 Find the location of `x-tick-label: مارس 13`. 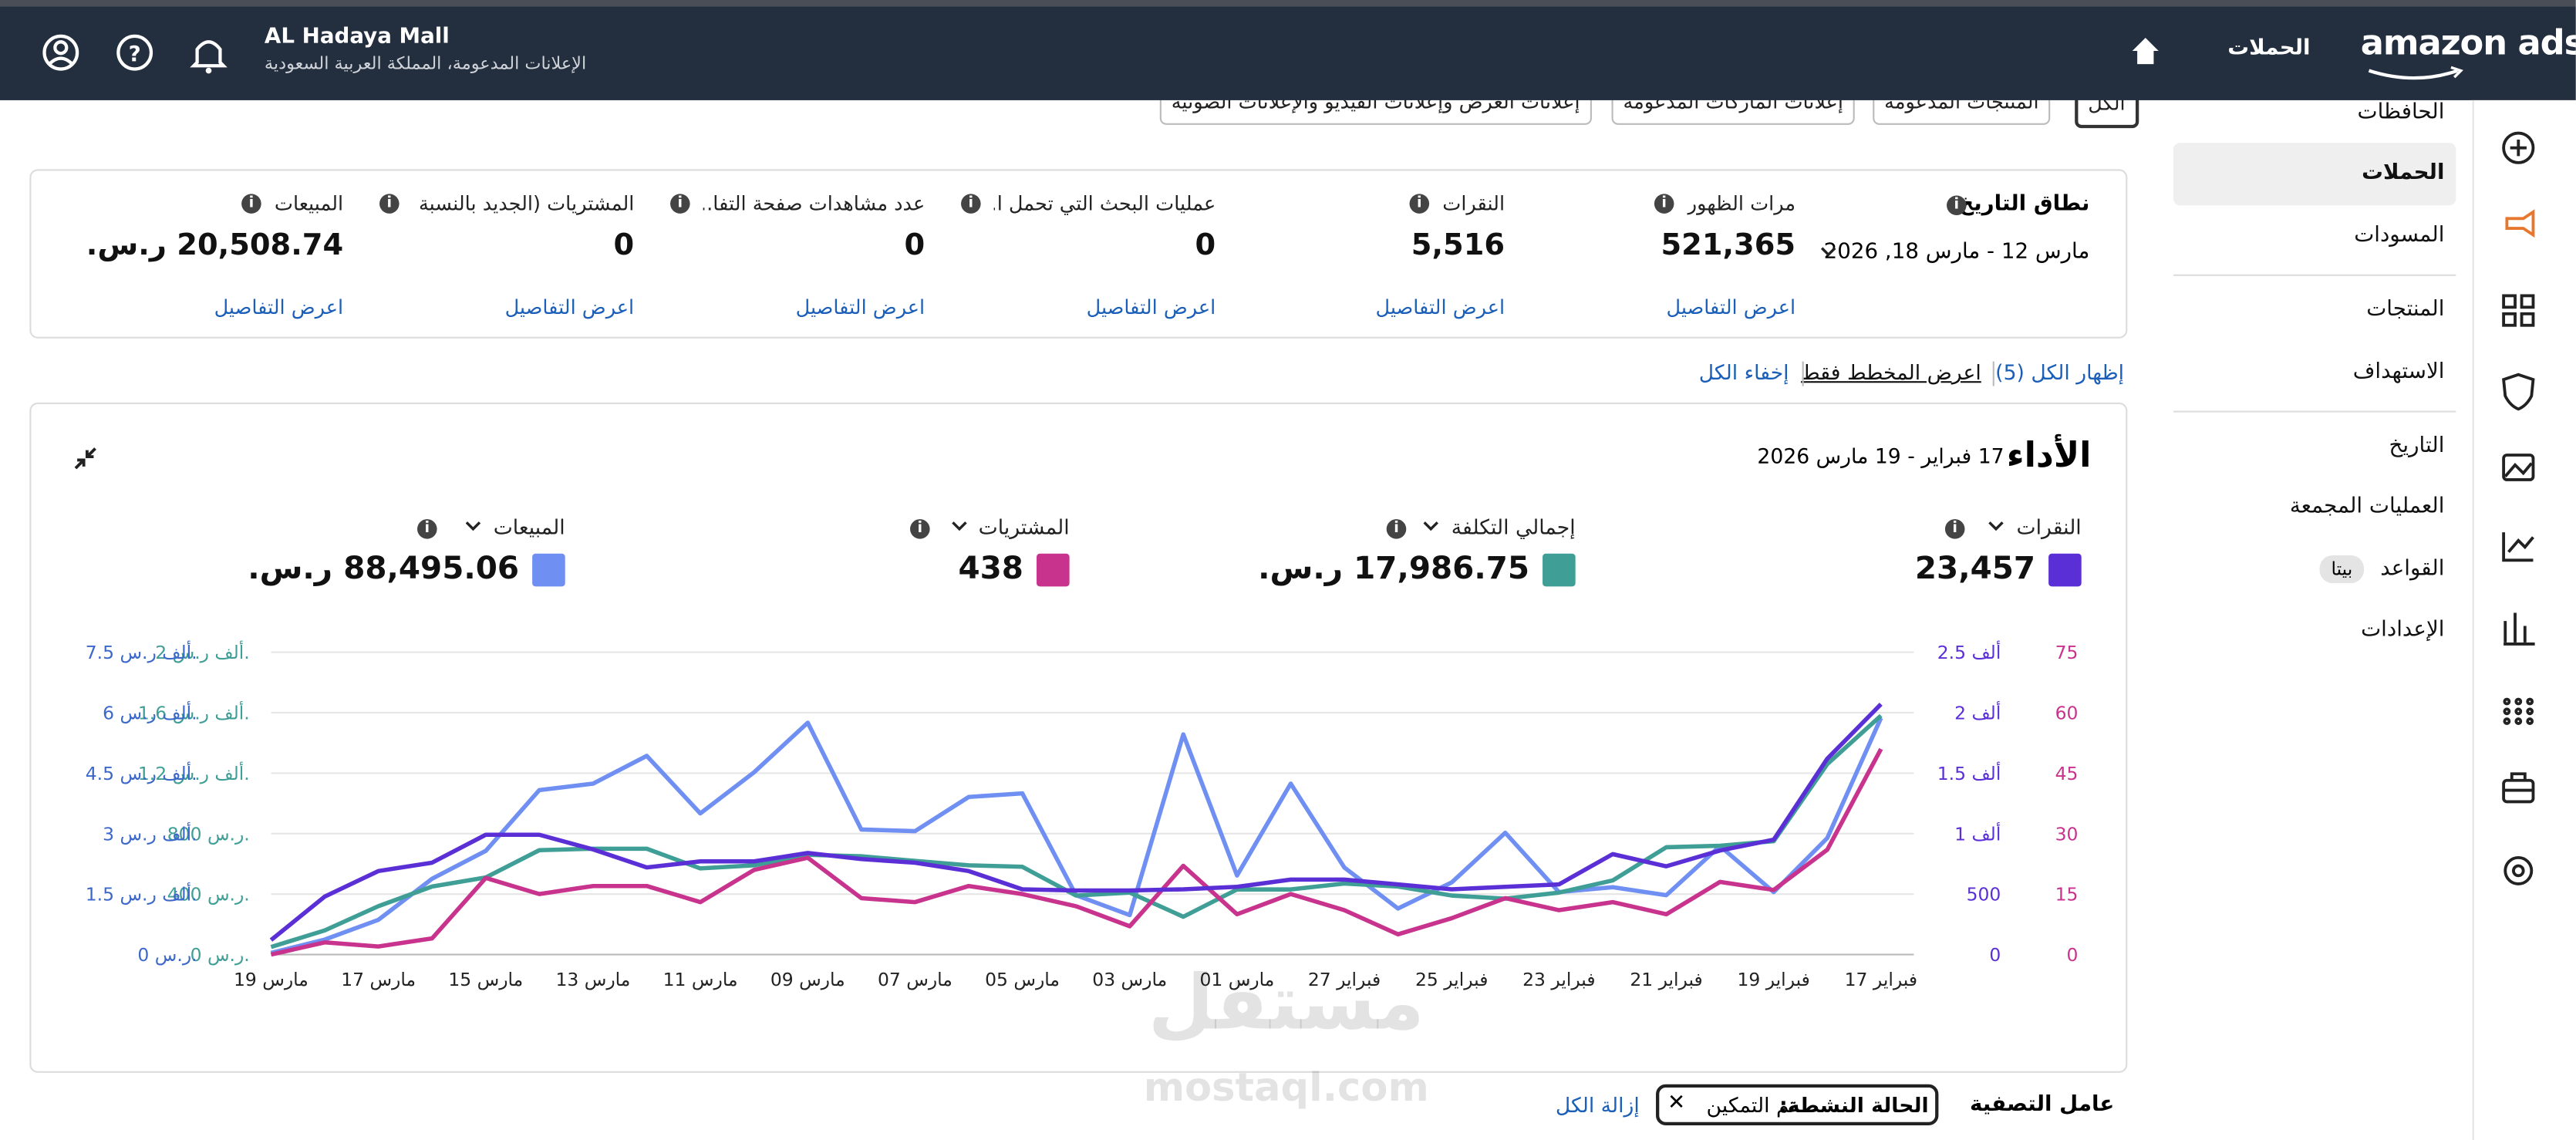

x-tick-label: مارس 13 is located at coordinates (593, 980).